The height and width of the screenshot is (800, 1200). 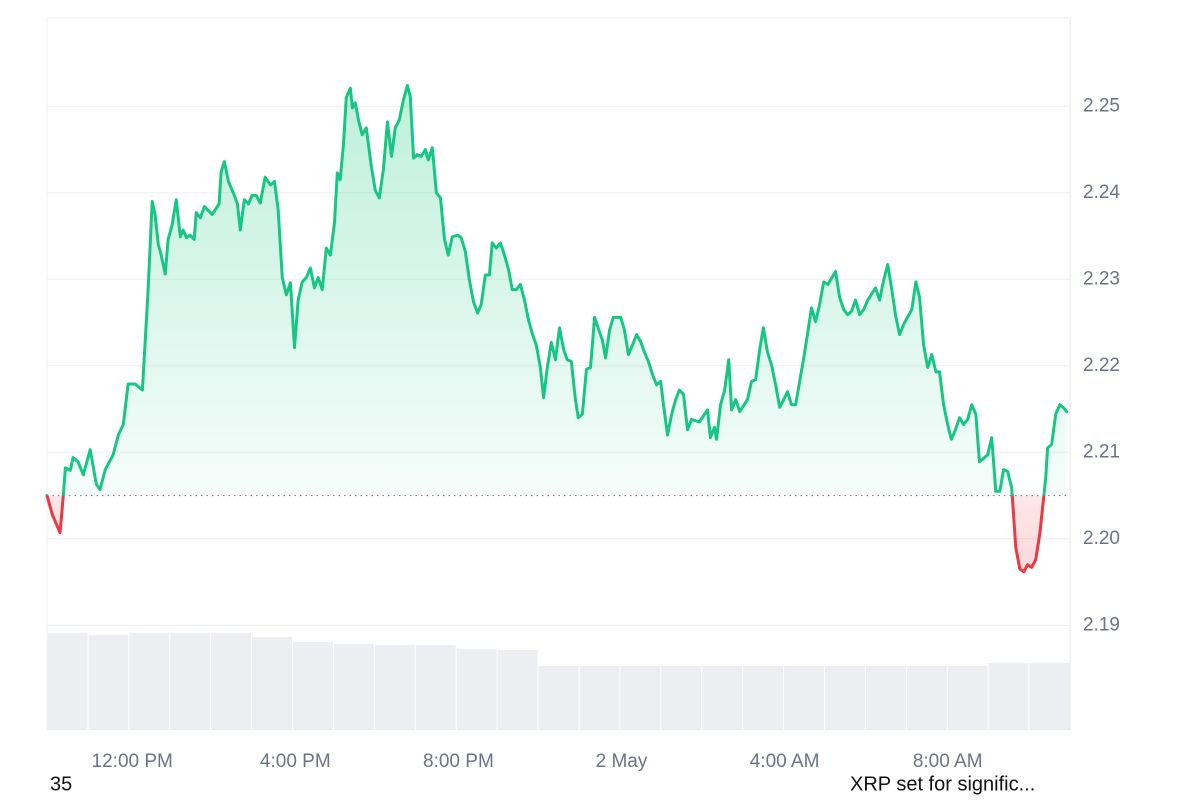 What do you see at coordinates (1101, 365) in the screenshot?
I see `y-tick-label: 2.22` at bounding box center [1101, 365].